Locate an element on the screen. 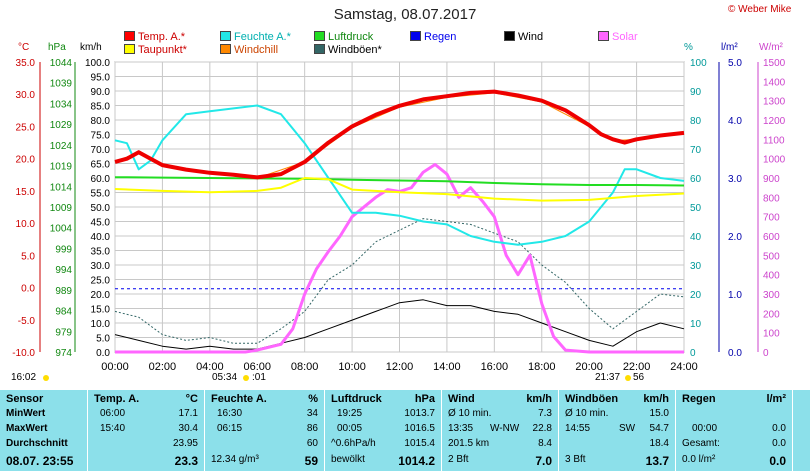 The height and width of the screenshot is (471, 810). time-tick-label: 22:00 is located at coordinates (637, 367).